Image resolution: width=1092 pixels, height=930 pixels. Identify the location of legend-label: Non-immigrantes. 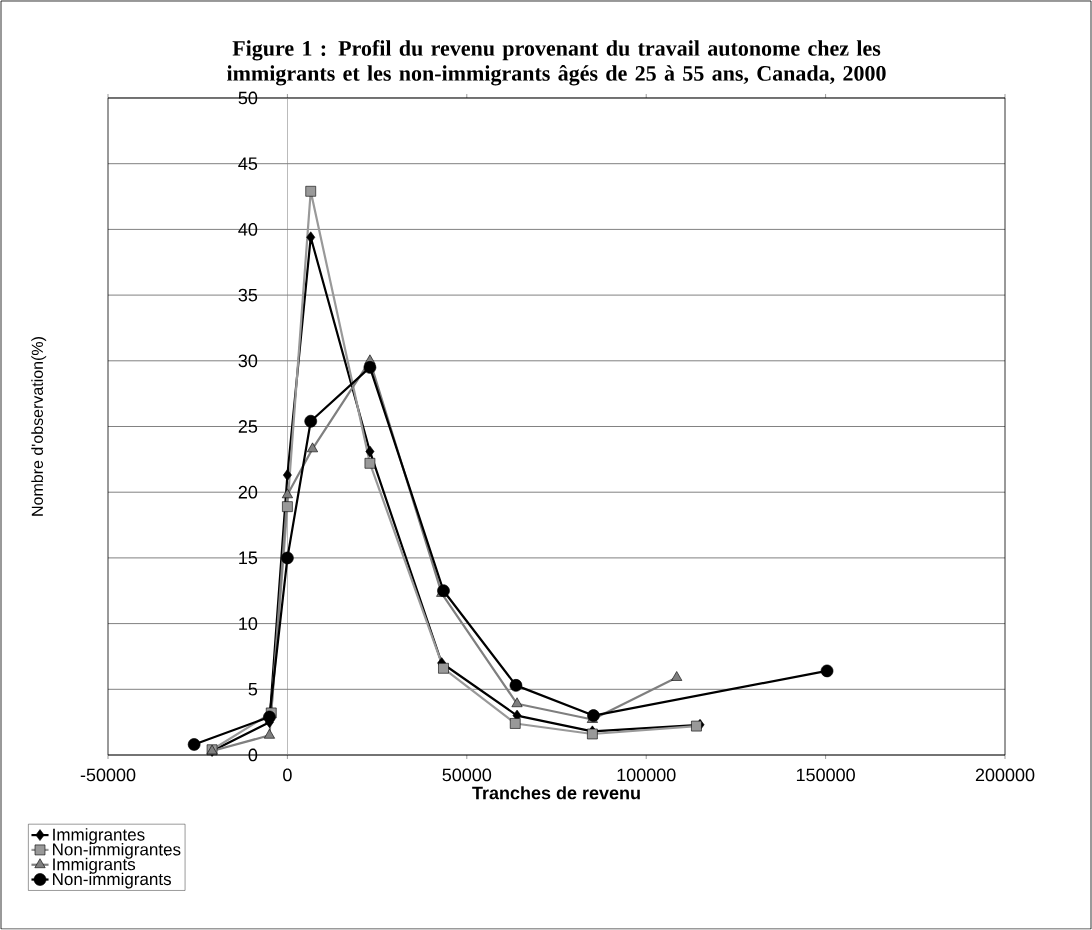
(117, 851).